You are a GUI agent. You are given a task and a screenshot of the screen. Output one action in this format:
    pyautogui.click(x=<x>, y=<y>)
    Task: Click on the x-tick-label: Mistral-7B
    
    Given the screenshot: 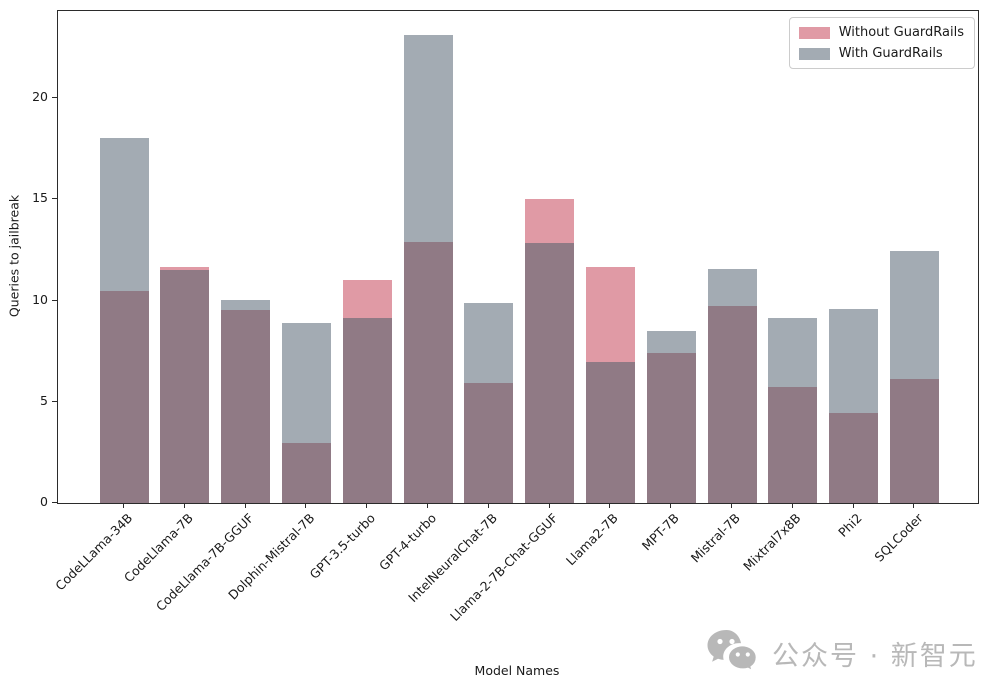 What is the action you would take?
    pyautogui.click(x=715, y=538)
    